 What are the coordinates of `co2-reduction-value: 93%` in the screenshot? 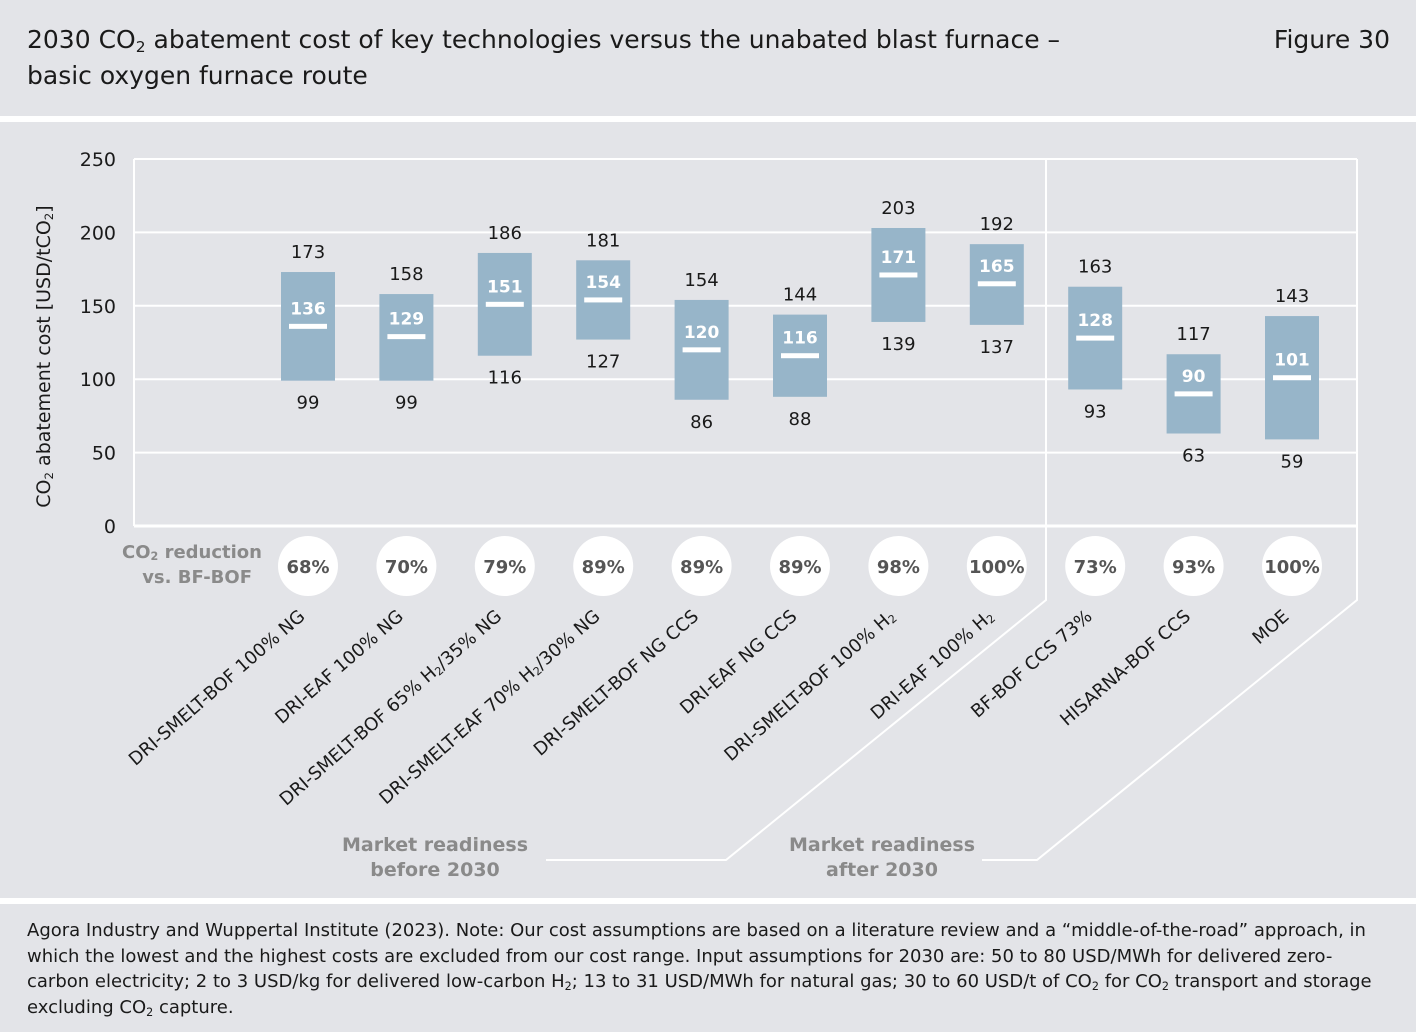 It's located at (1193, 567).